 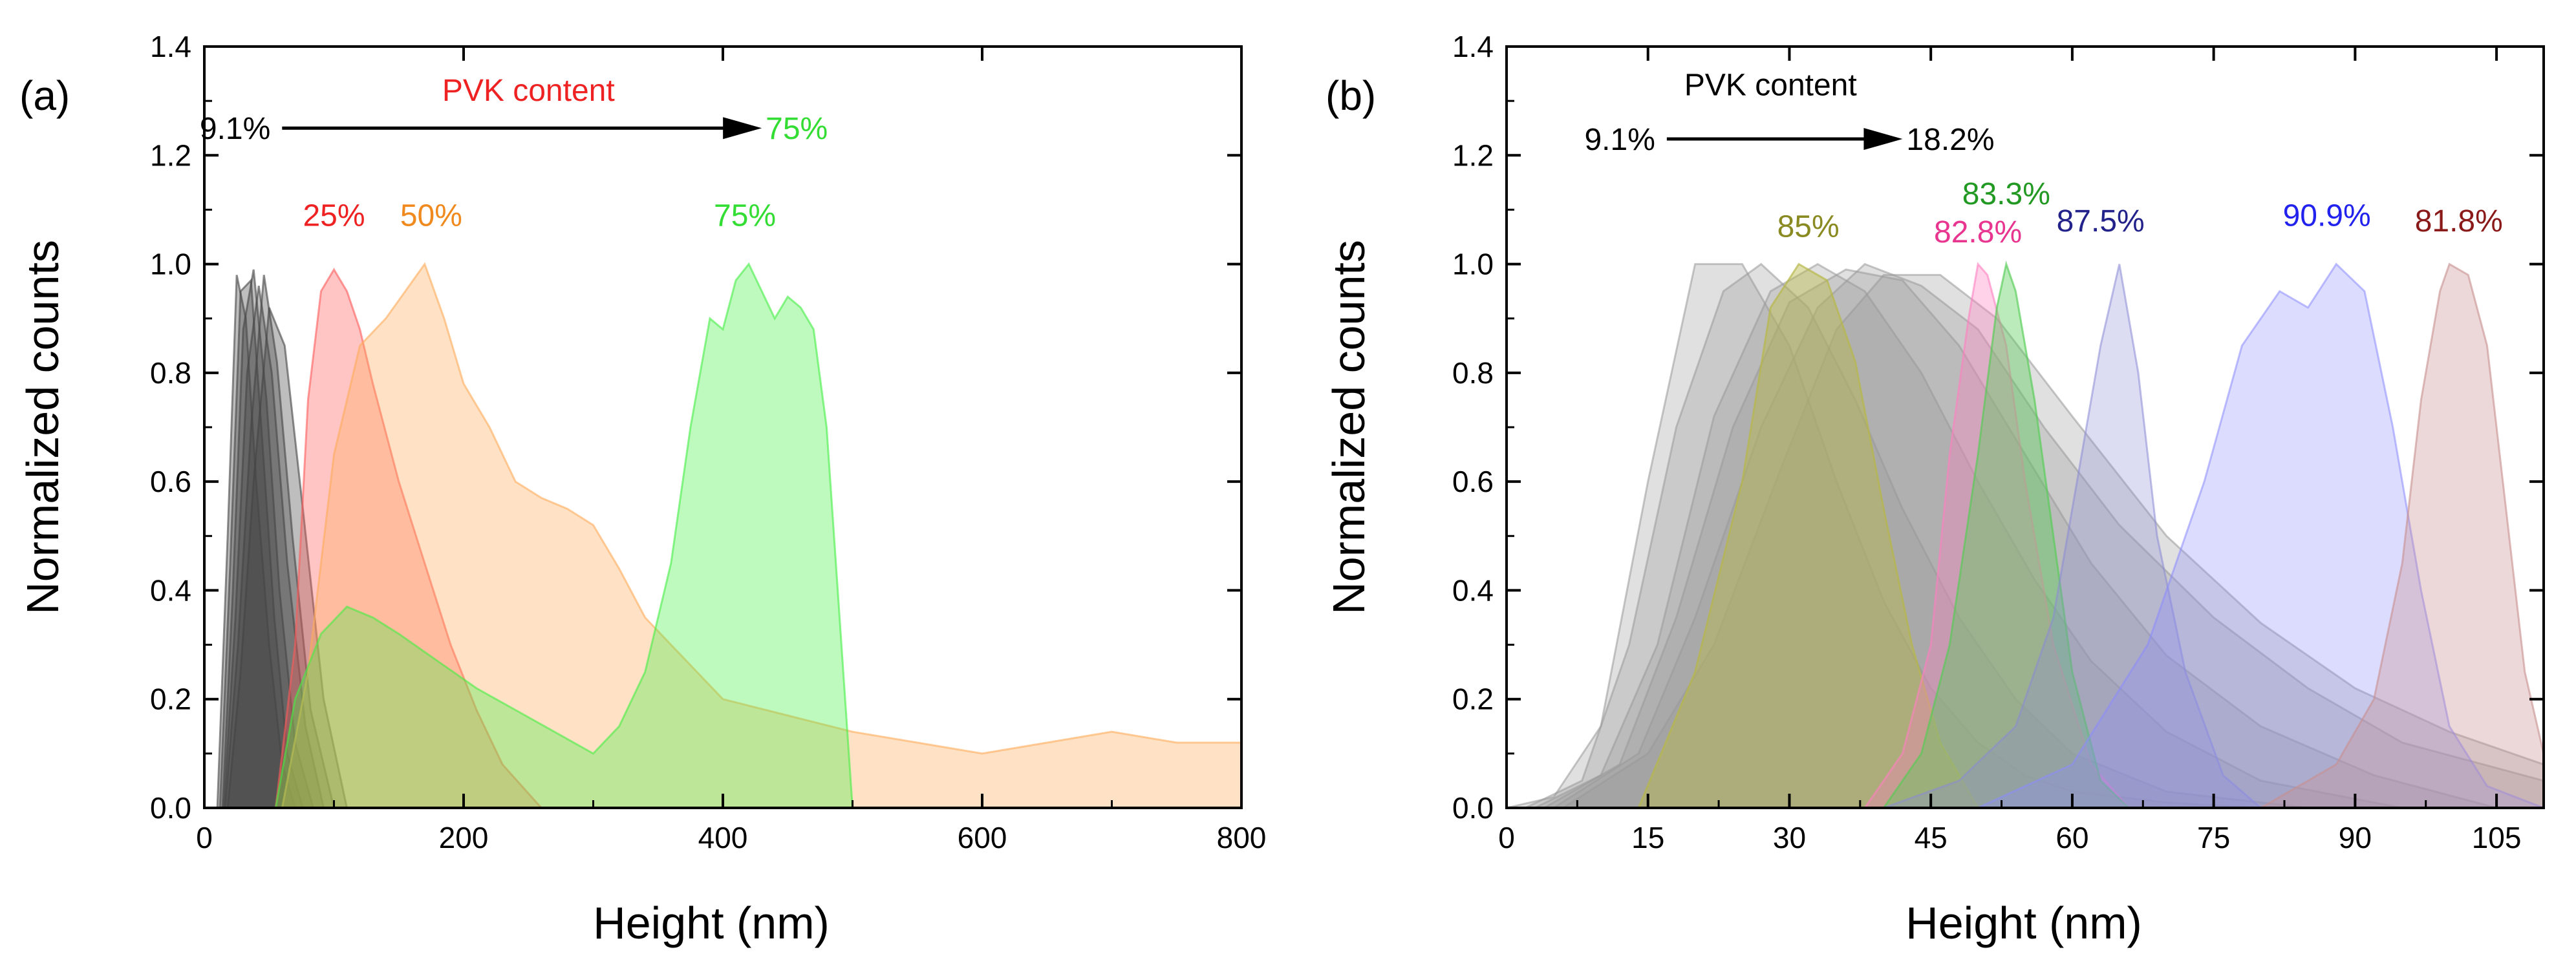 I want to click on x-tick-label: 60, so click(x=2071, y=837).